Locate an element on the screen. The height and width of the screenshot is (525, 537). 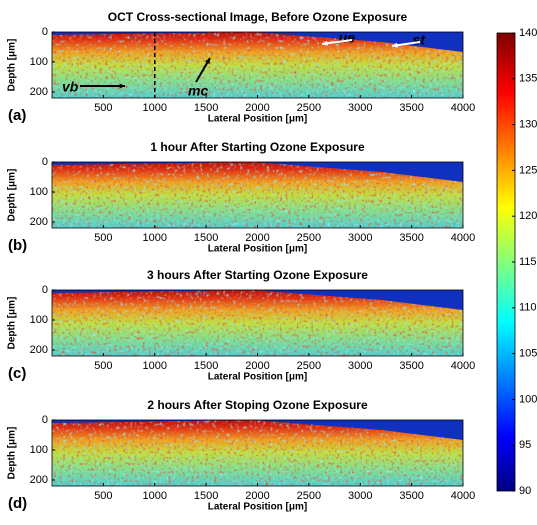
colorbar-tick-label: 90 is located at coordinates (525, 491).